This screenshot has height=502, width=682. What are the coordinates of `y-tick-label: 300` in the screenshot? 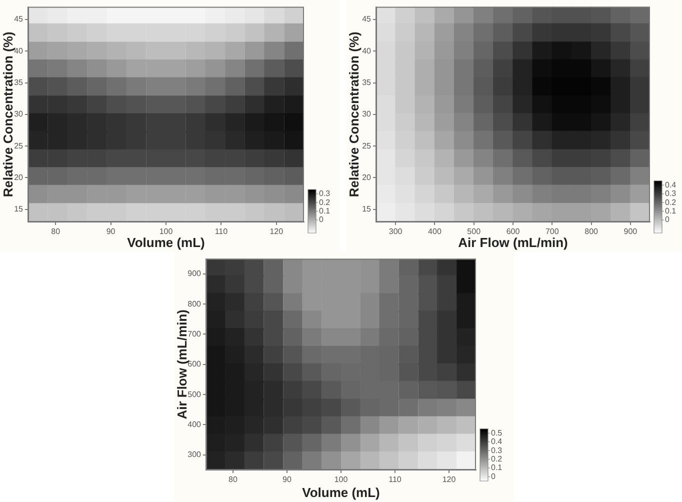 It's located at (195, 455).